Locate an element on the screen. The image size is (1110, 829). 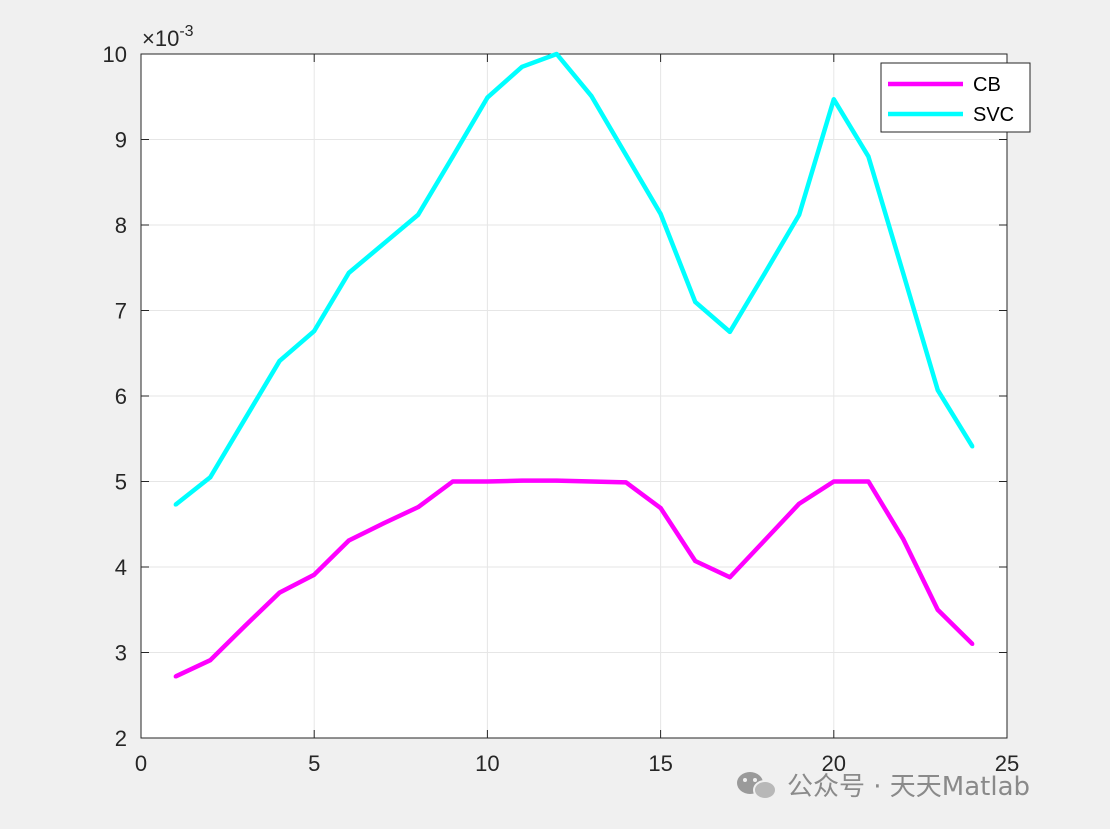
y-tick-label: 8 is located at coordinates (121, 225).